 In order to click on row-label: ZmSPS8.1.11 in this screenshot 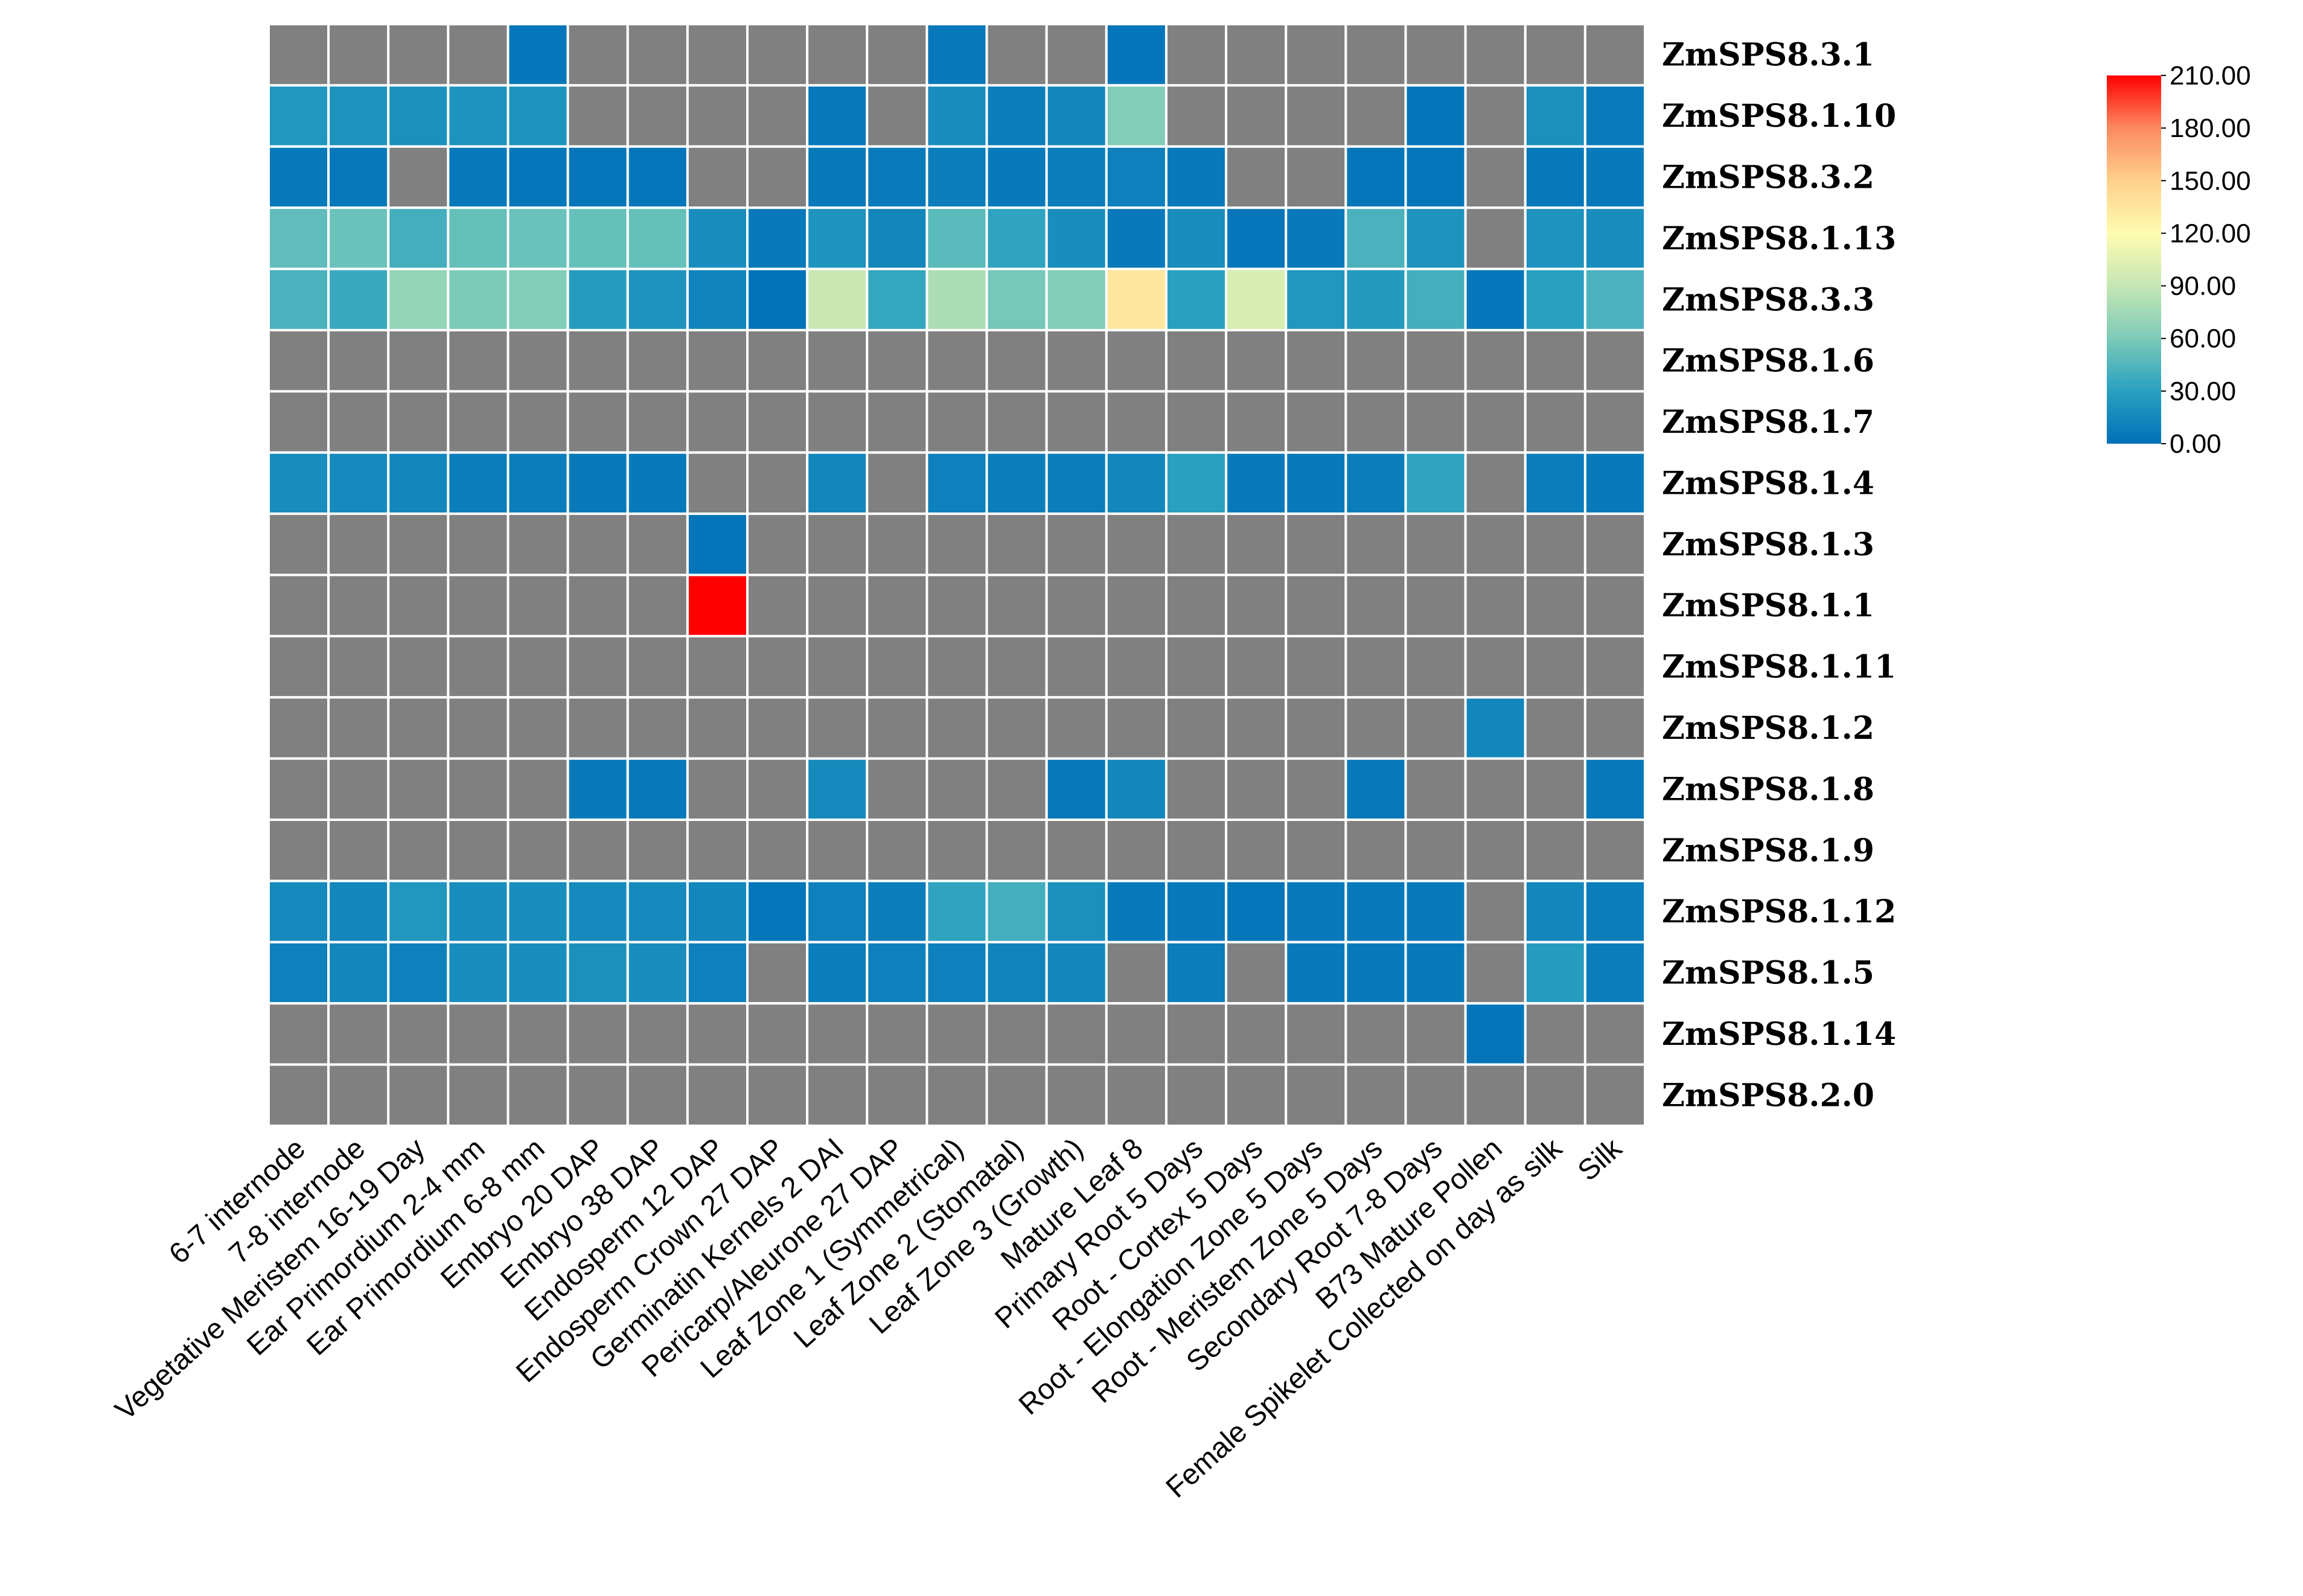, I will do `click(1779, 667)`.